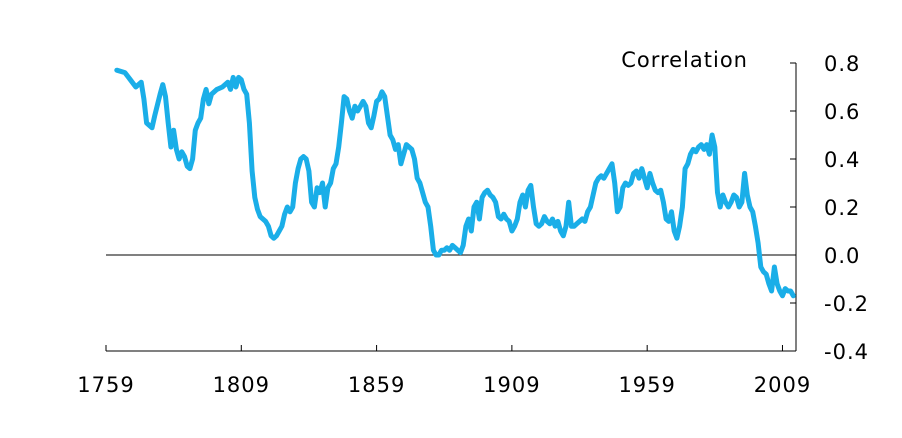 The width and height of the screenshot is (902, 438). What do you see at coordinates (376, 385) in the screenshot?
I see `x-tick-label: 1859` at bounding box center [376, 385].